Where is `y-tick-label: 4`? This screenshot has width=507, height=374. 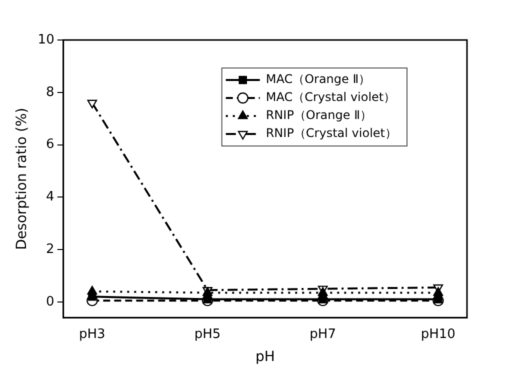 y-tick-label: 4 is located at coordinates (50, 197).